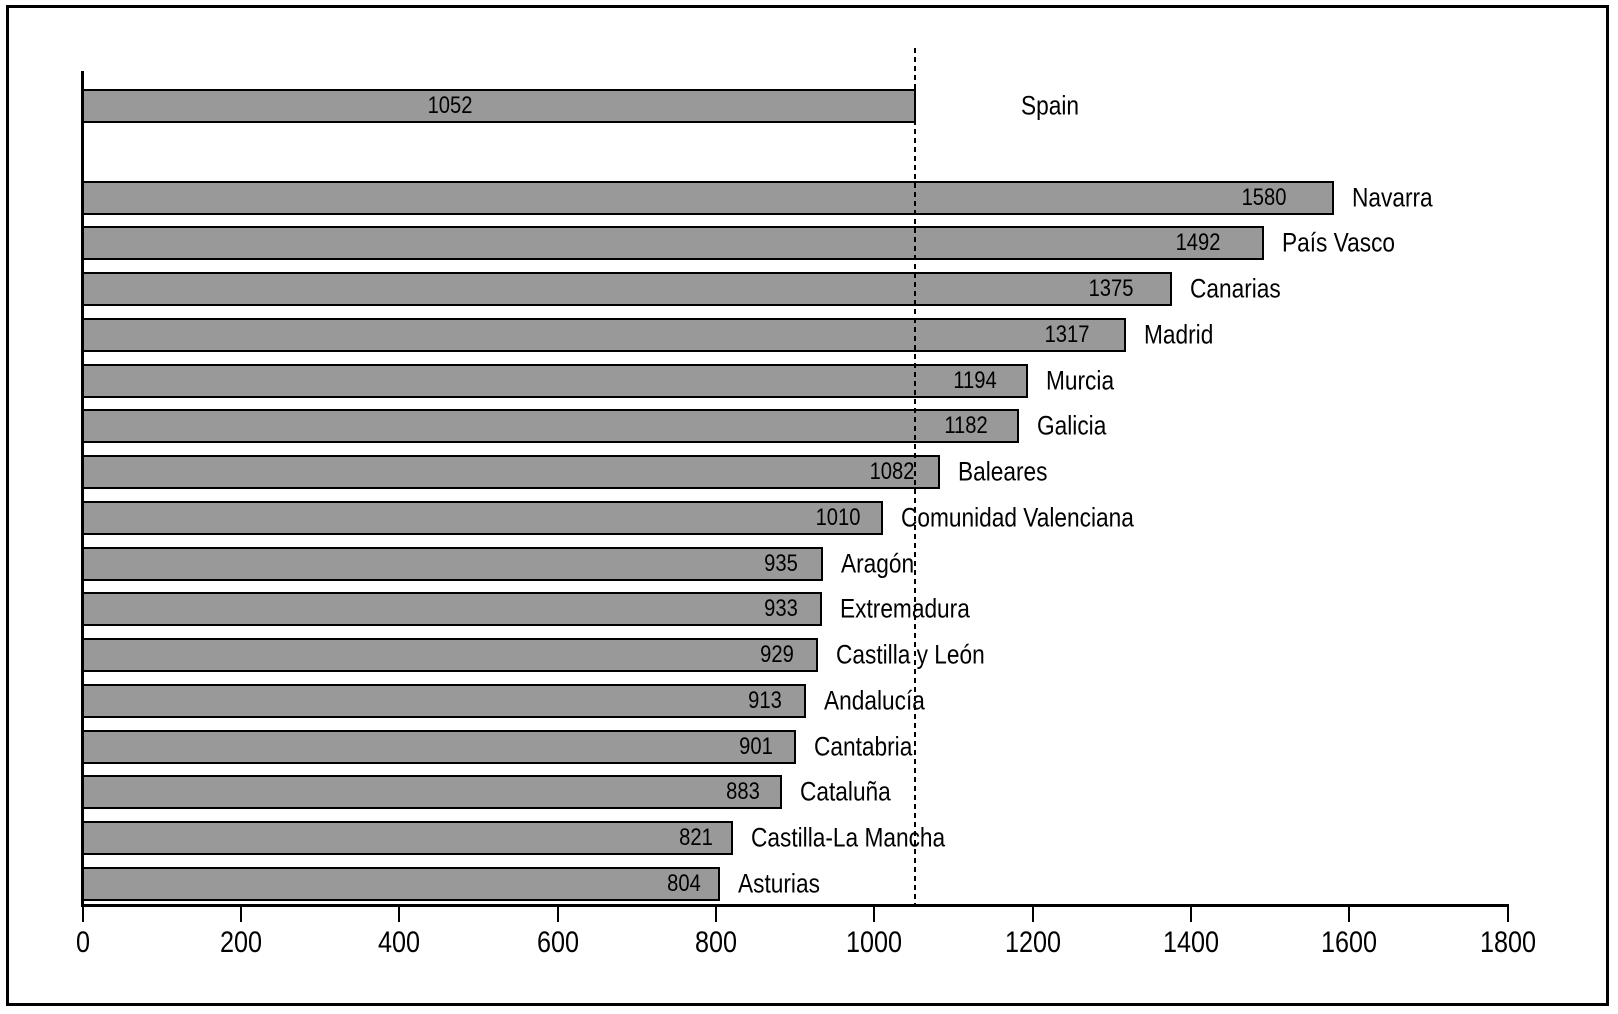 Image resolution: width=1618 pixels, height=1014 pixels. Describe the element at coordinates (878, 563) in the screenshot. I see `category-label-aragon: Aragón` at that location.